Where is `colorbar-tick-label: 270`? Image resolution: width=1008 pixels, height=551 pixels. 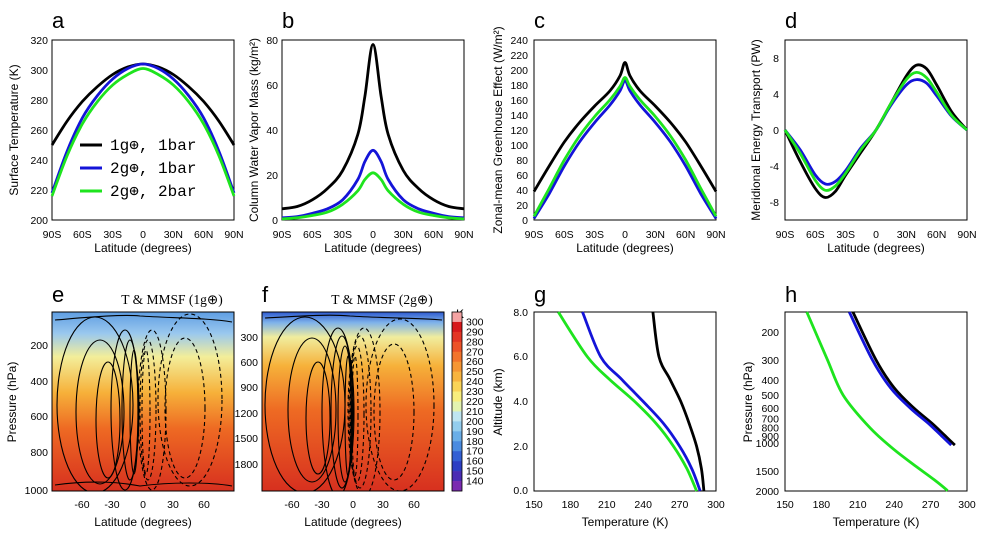
colorbar-tick-label: 270 is located at coordinates (475, 352).